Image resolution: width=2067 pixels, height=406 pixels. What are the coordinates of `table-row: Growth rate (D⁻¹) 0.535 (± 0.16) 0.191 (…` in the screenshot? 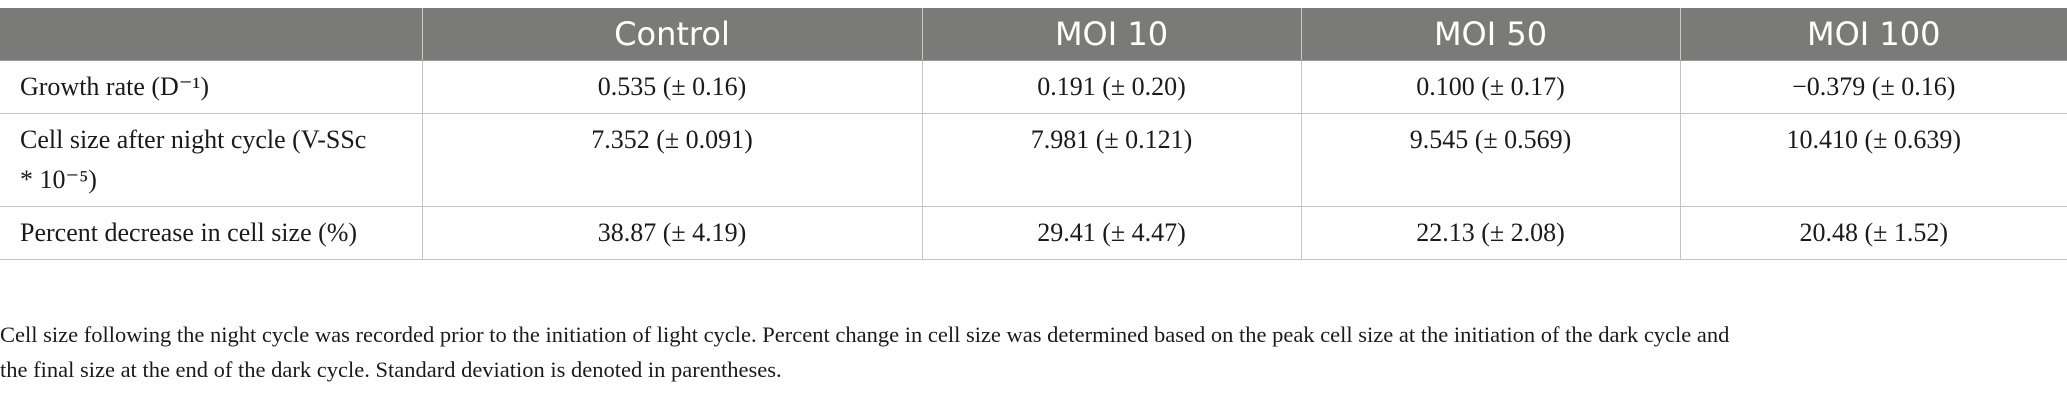 It's located at (1033, 87).